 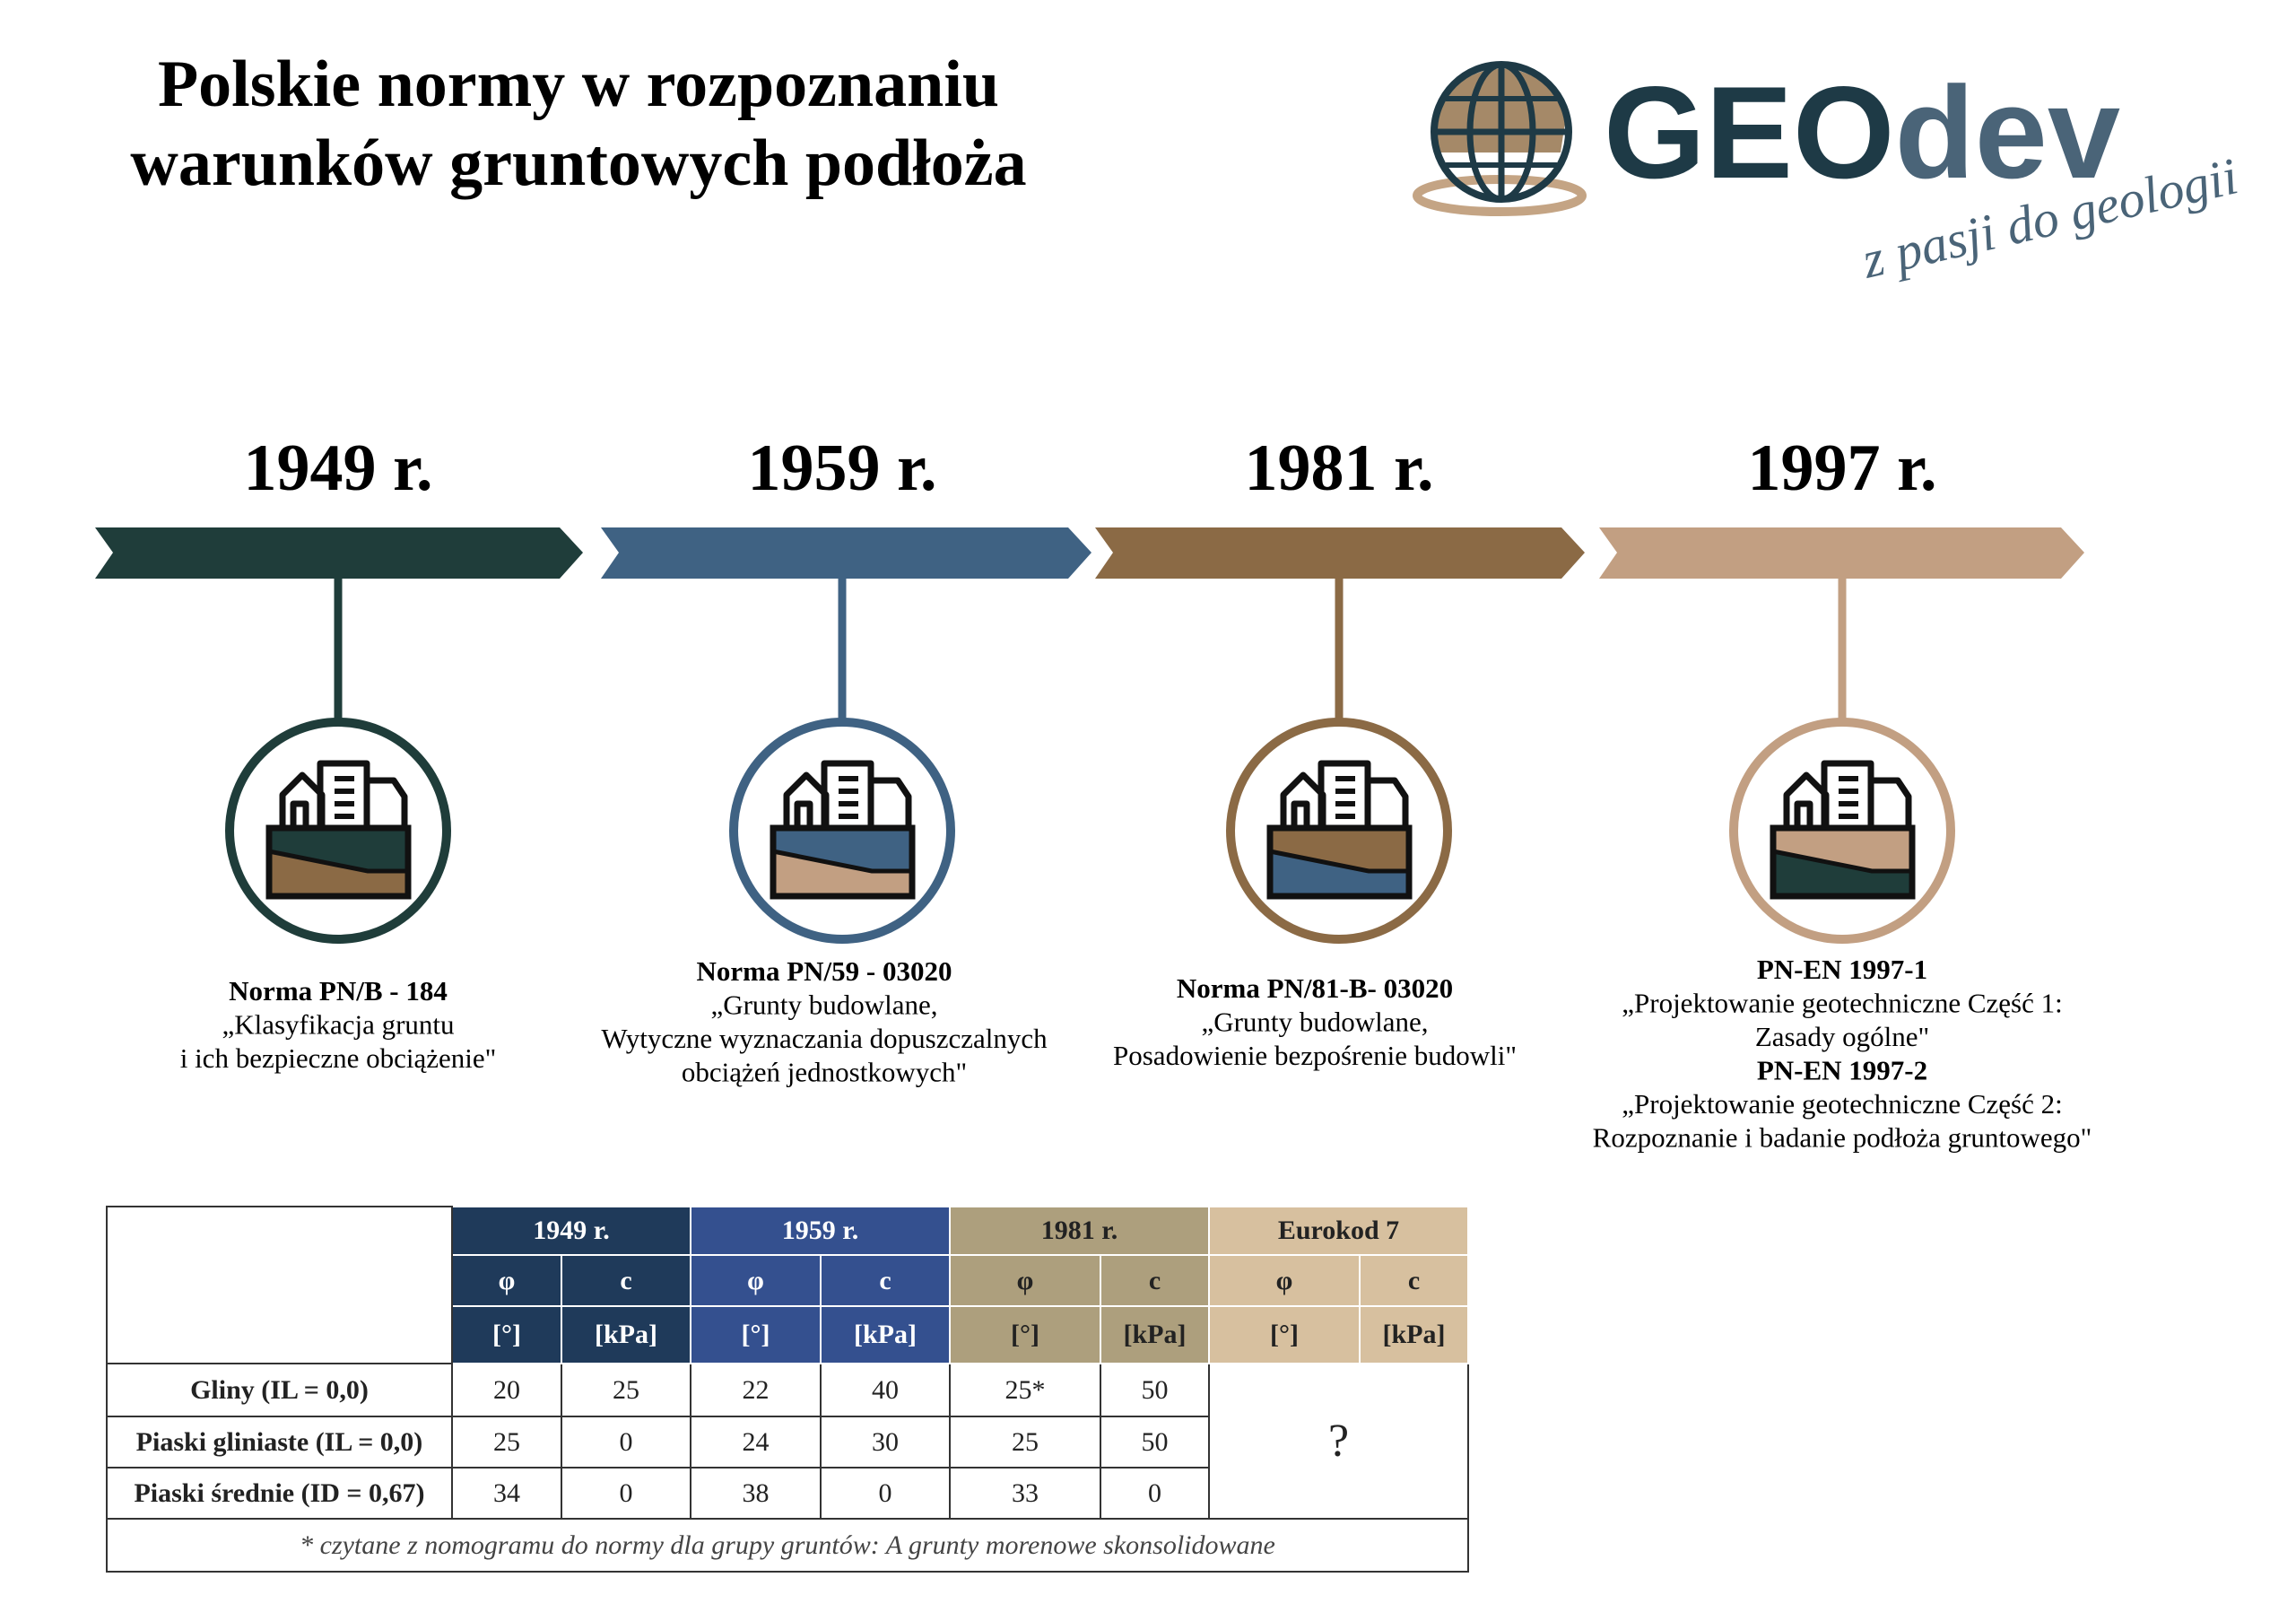 I want to click on norm-code: Norma PN/B - 184, so click(x=338, y=991).